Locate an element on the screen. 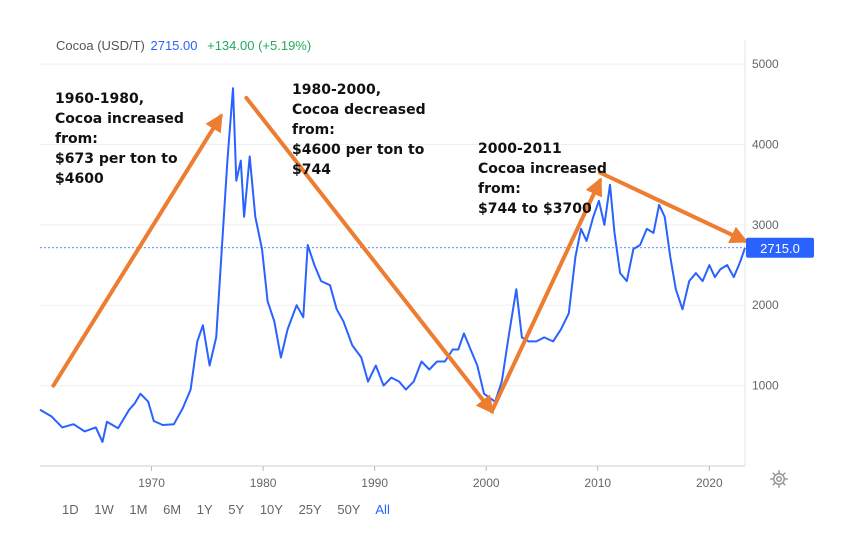  range-1m-button: 1M is located at coordinates (138, 509).